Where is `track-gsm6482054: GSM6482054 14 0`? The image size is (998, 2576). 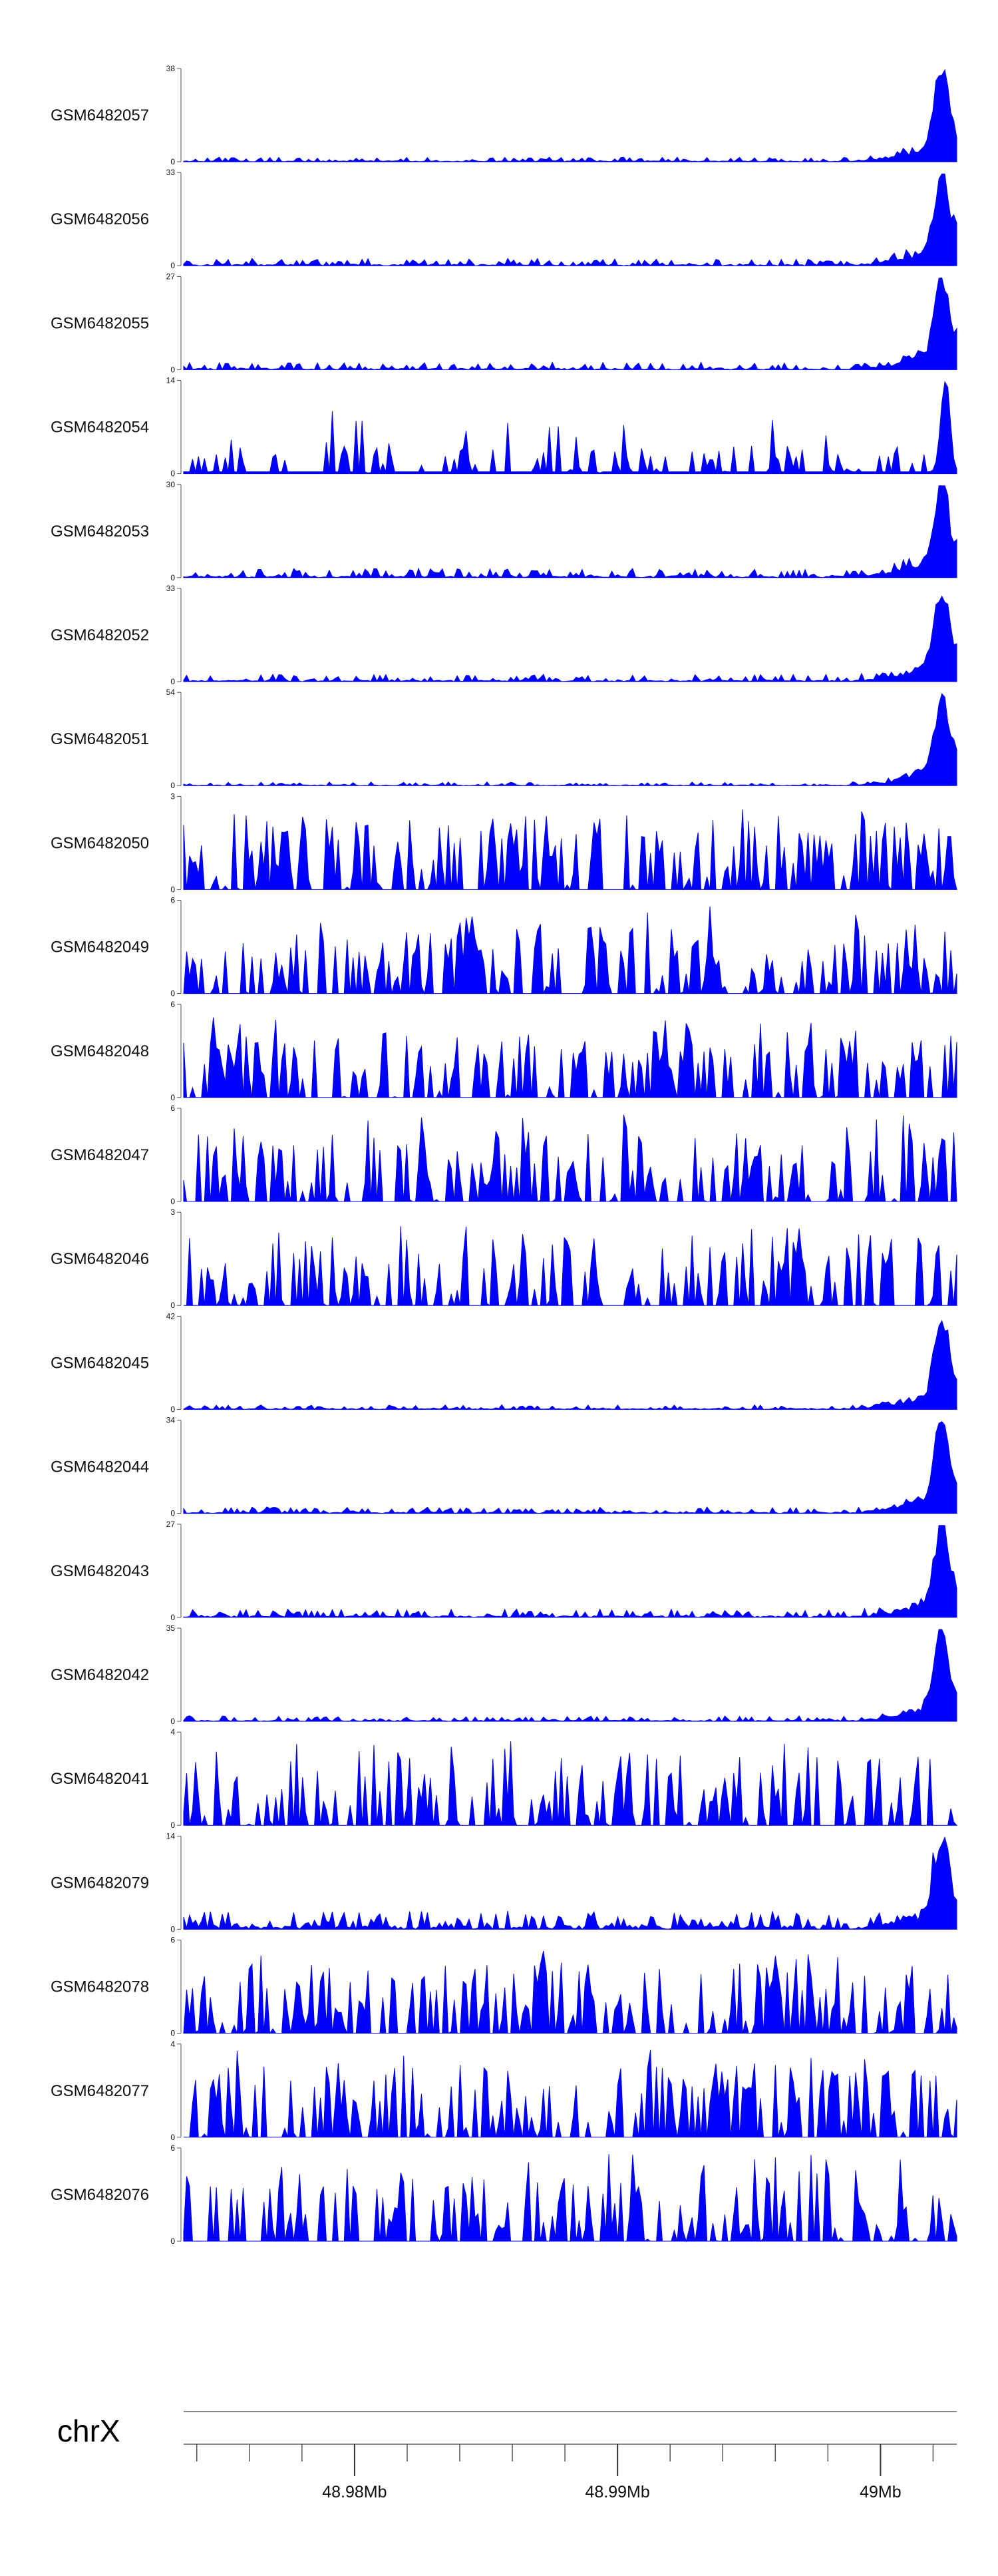 track-gsm6482054: GSM6482054 14 0 is located at coordinates (504, 427).